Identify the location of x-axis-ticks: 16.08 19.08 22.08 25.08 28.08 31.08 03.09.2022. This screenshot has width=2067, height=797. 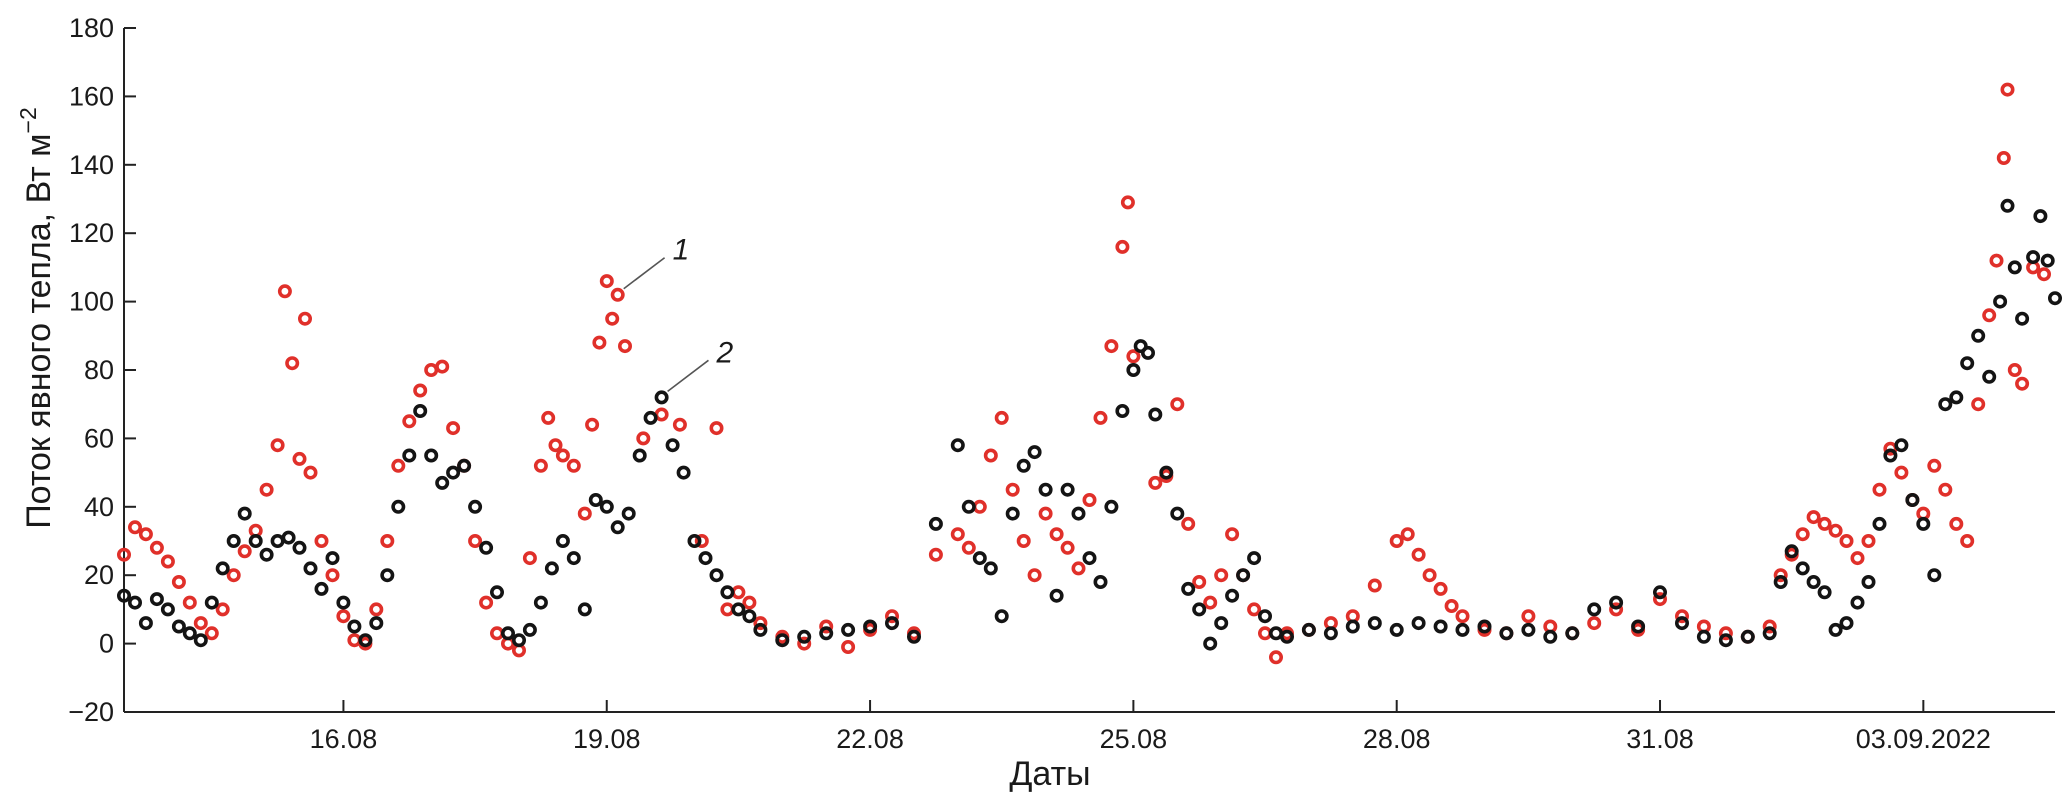
(1150, 727).